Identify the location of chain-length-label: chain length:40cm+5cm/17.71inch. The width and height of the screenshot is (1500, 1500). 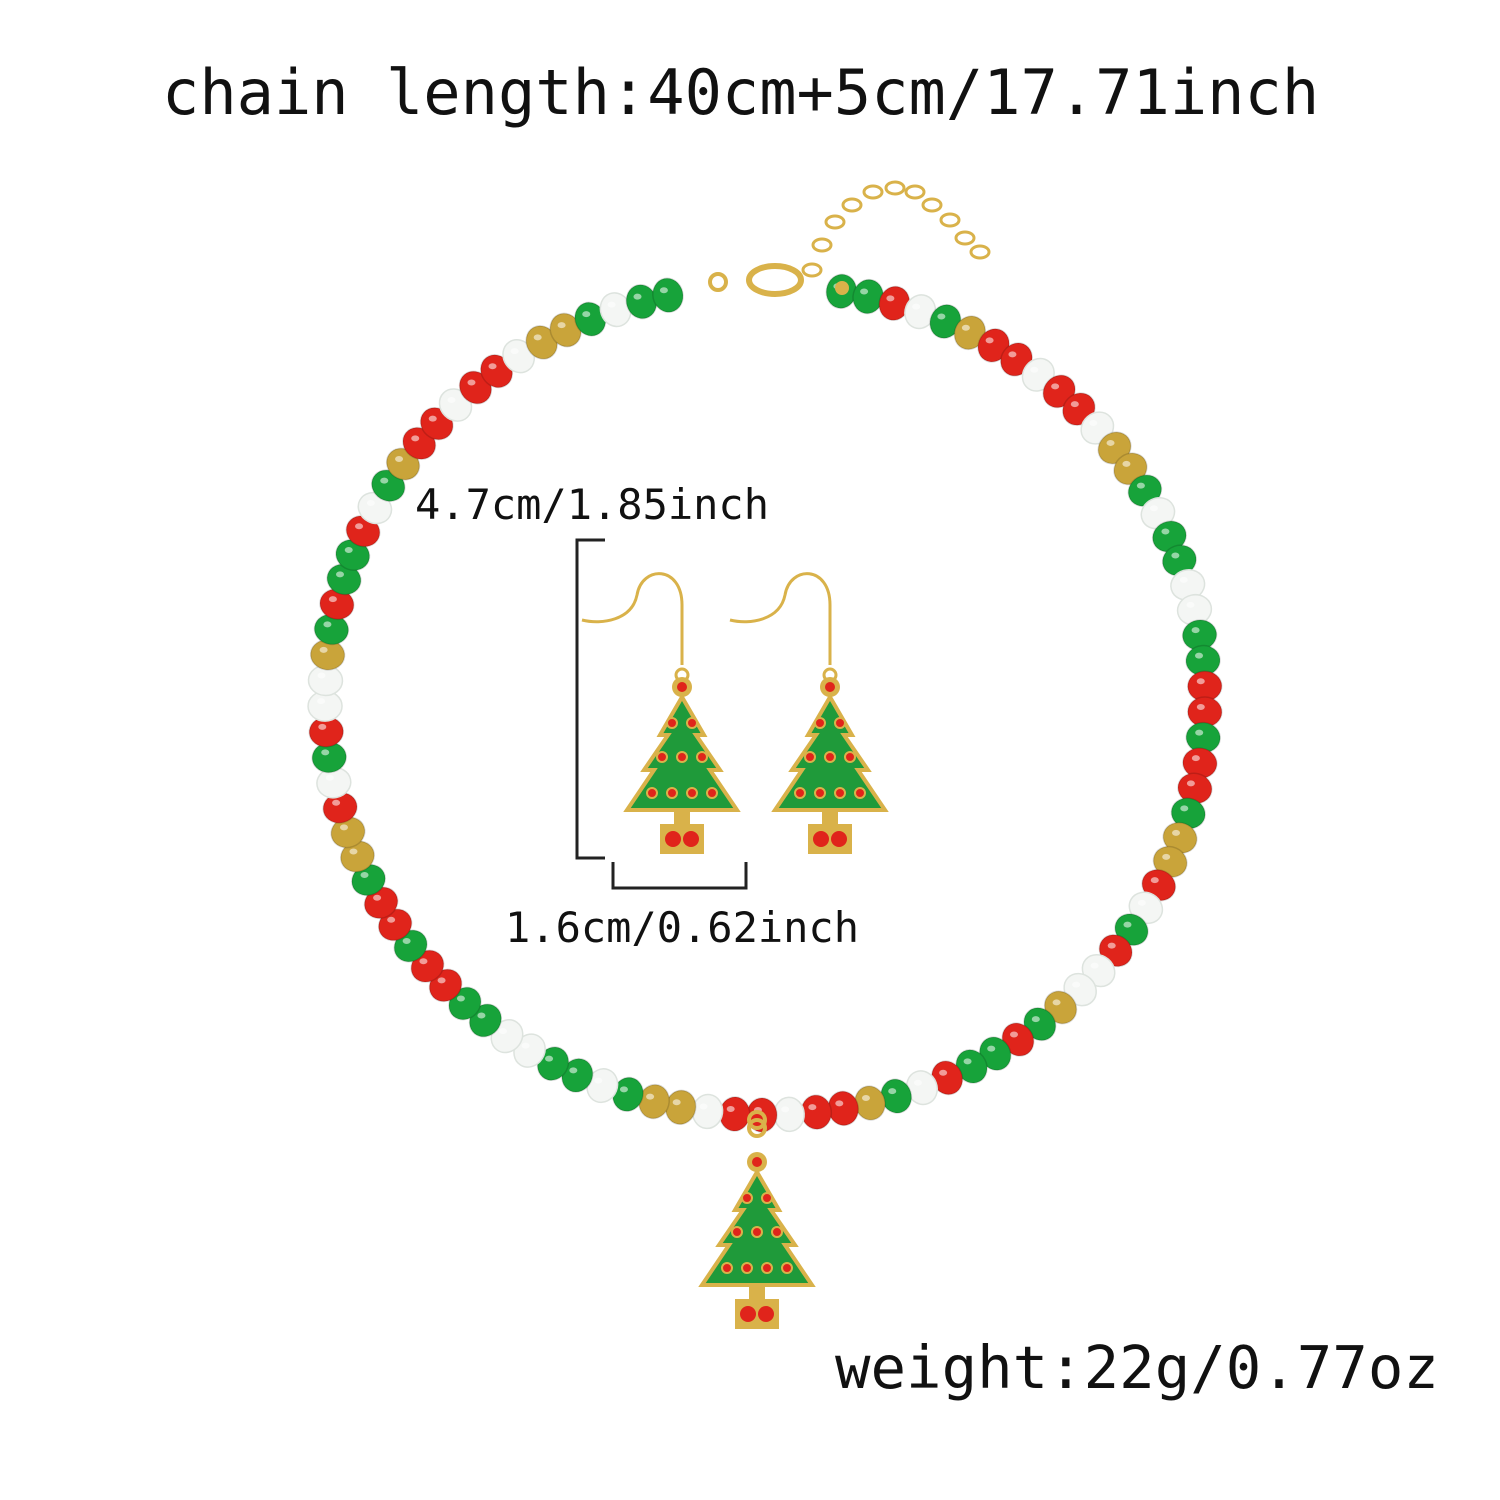
(741, 92).